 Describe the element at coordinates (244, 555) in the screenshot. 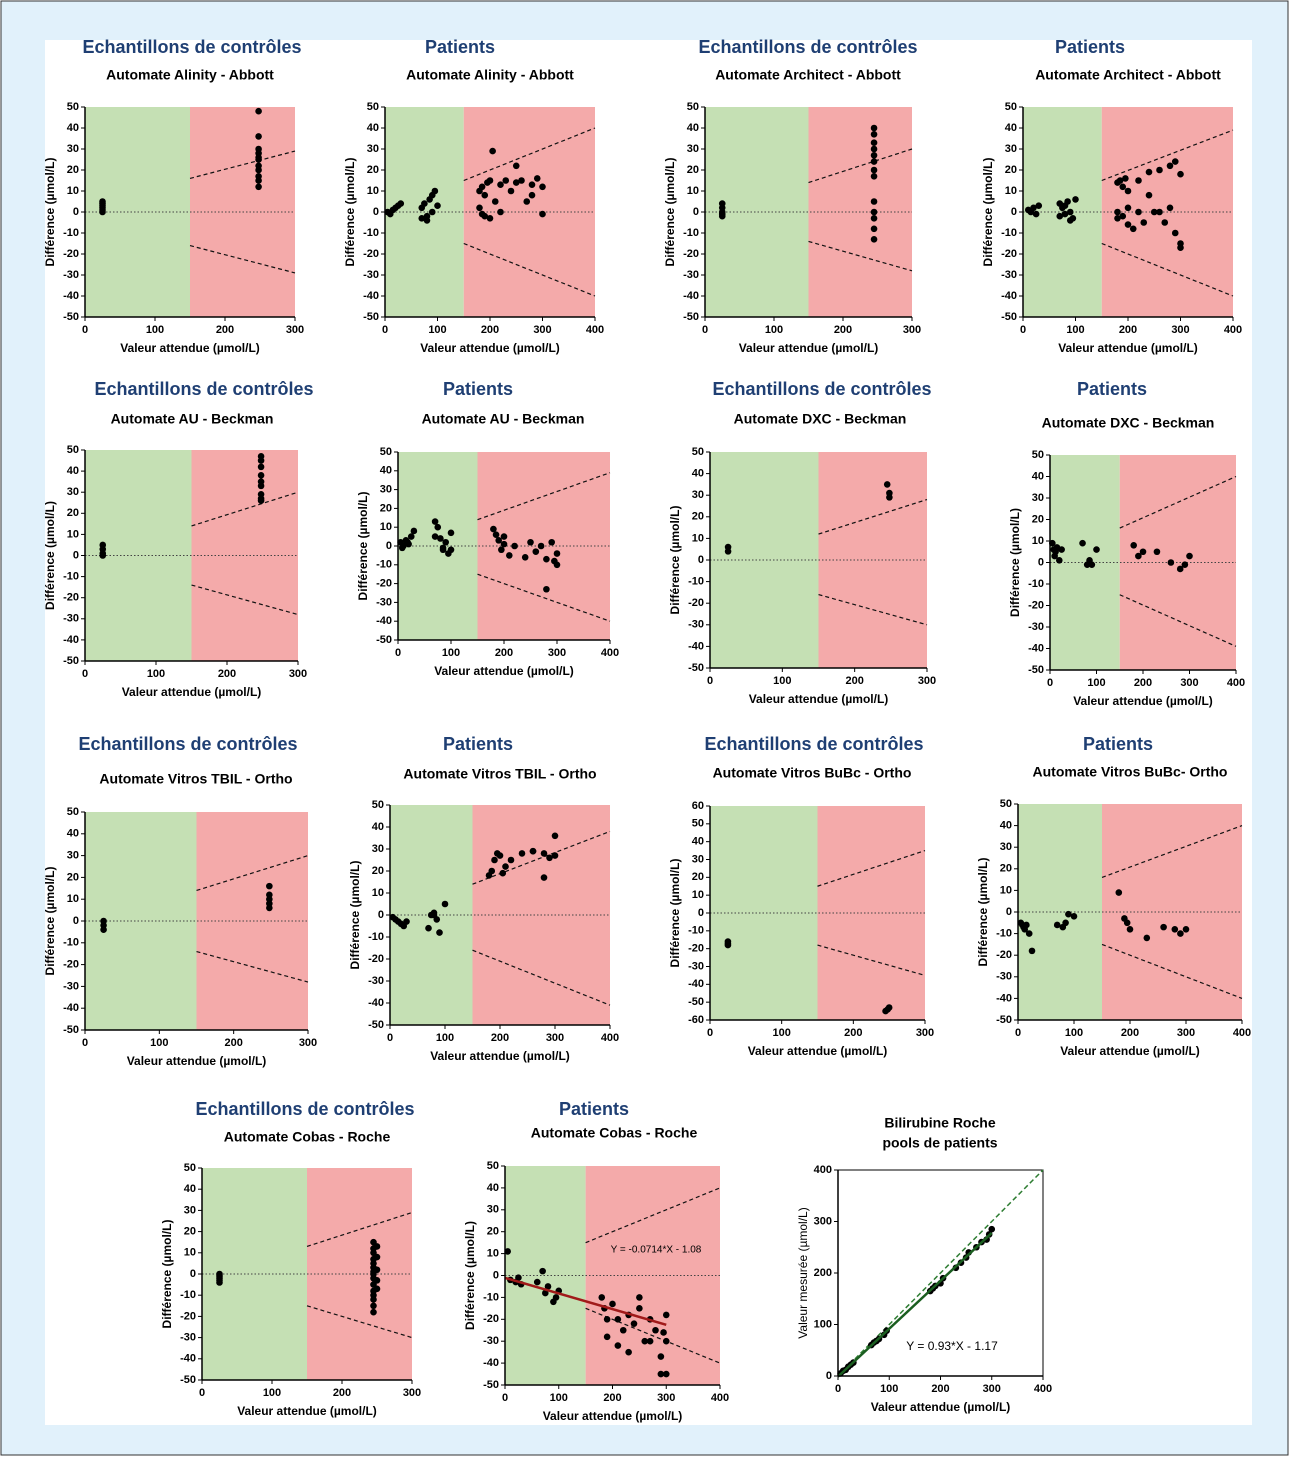

I see `zone` at that location.